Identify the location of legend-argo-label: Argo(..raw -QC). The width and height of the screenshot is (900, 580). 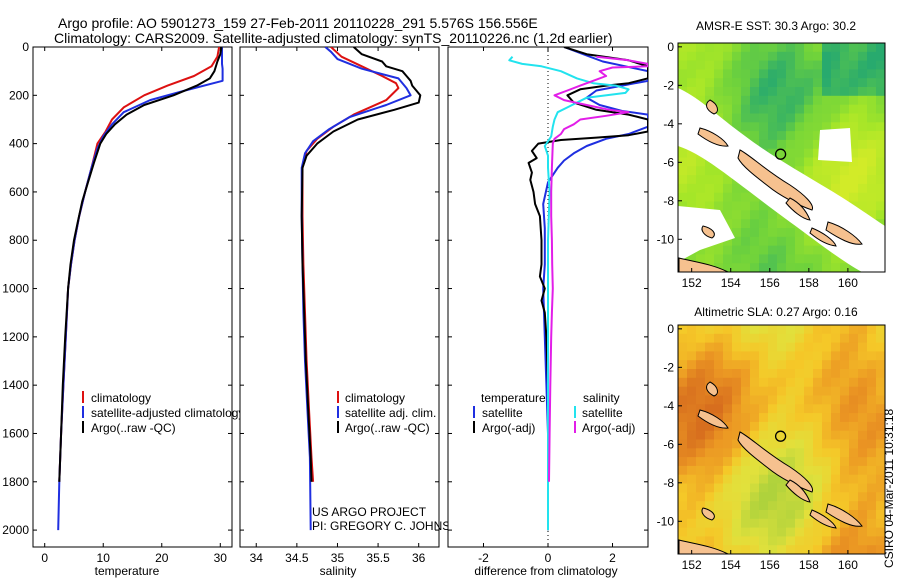
(133, 428).